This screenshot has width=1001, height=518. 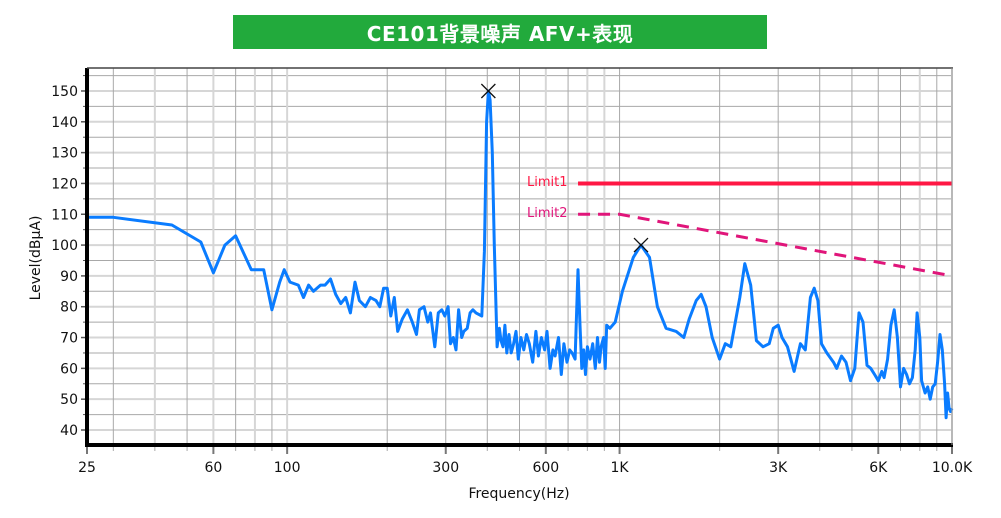 I want to click on x-tick-label: 1K, so click(x=620, y=468).